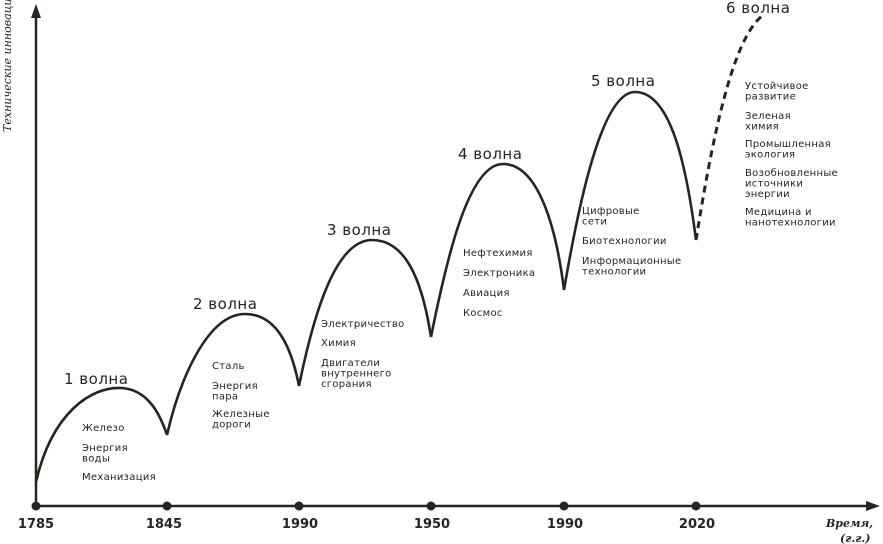 This screenshot has width=883, height=544. Describe the element at coordinates (770, 97) in the screenshot. I see `wave-item-line: развитие` at that location.